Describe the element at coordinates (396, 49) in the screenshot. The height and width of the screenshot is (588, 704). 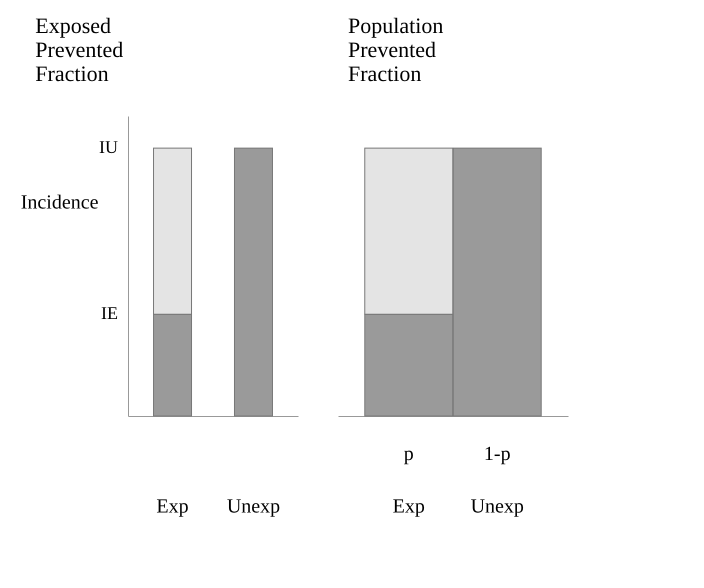
I see `chart-title: Population Prevented Fraction` at that location.